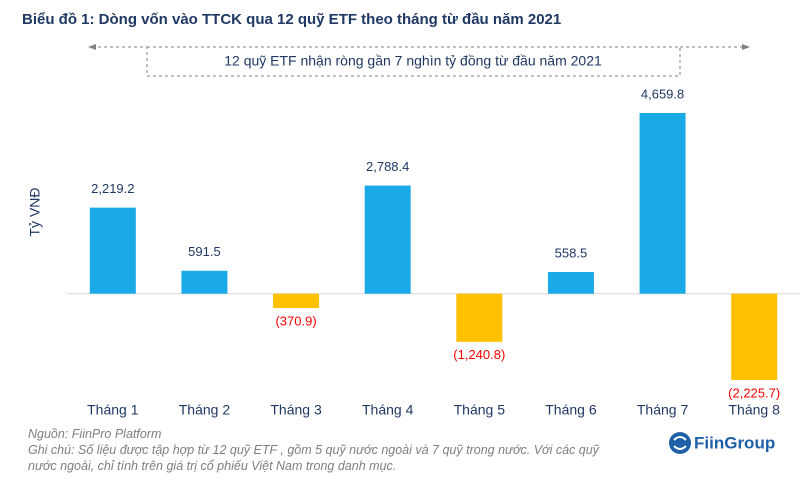 This screenshot has height=488, width=810. What do you see at coordinates (35, 212) in the screenshot?
I see `y-axis-label: Tỷ VNĐ` at bounding box center [35, 212].